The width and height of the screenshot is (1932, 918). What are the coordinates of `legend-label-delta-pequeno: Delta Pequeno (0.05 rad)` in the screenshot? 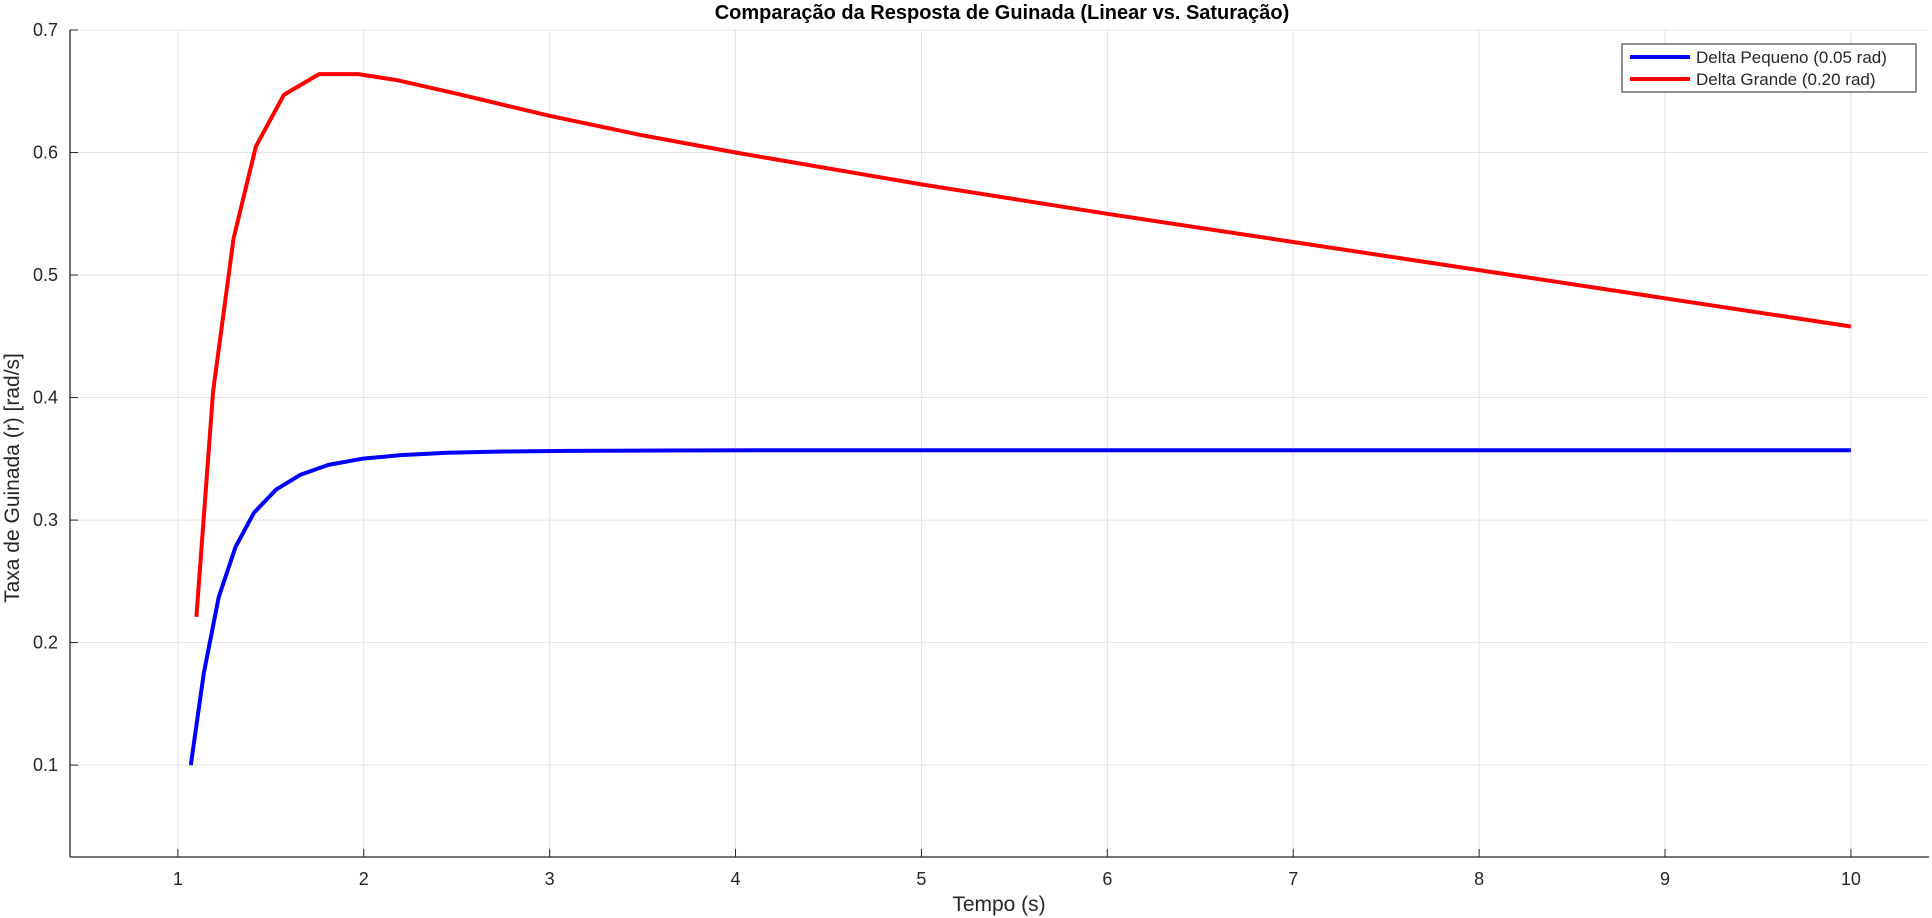 It's located at (1791, 57).